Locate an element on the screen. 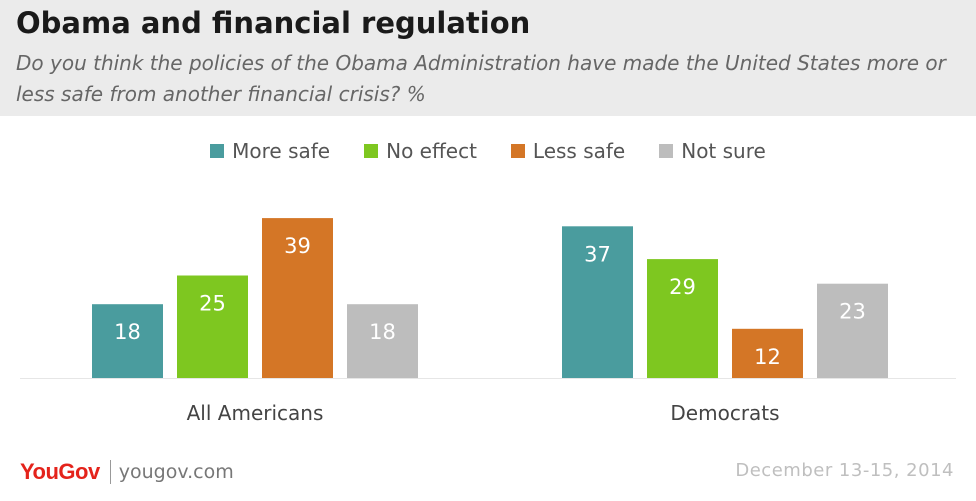 The width and height of the screenshot is (976, 501). legend-item: Not sure is located at coordinates (712, 151).